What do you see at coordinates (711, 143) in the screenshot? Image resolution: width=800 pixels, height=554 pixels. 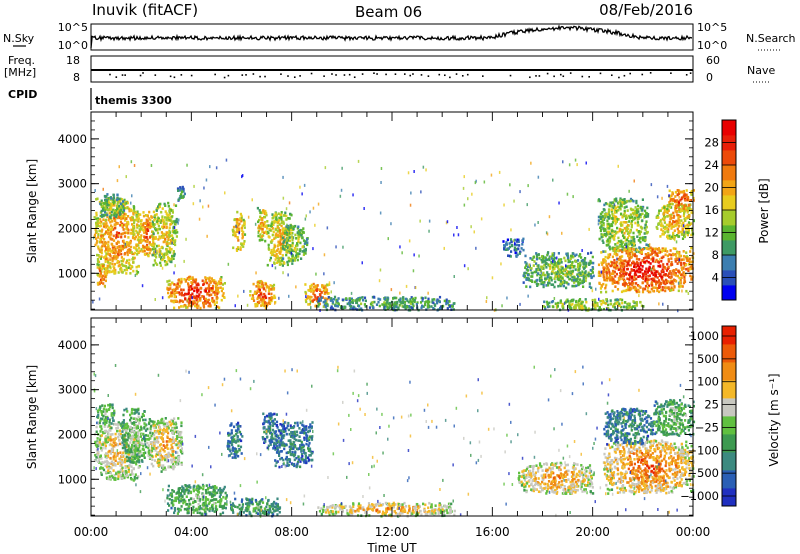 I see `power-colorbar-tick: 28` at bounding box center [711, 143].